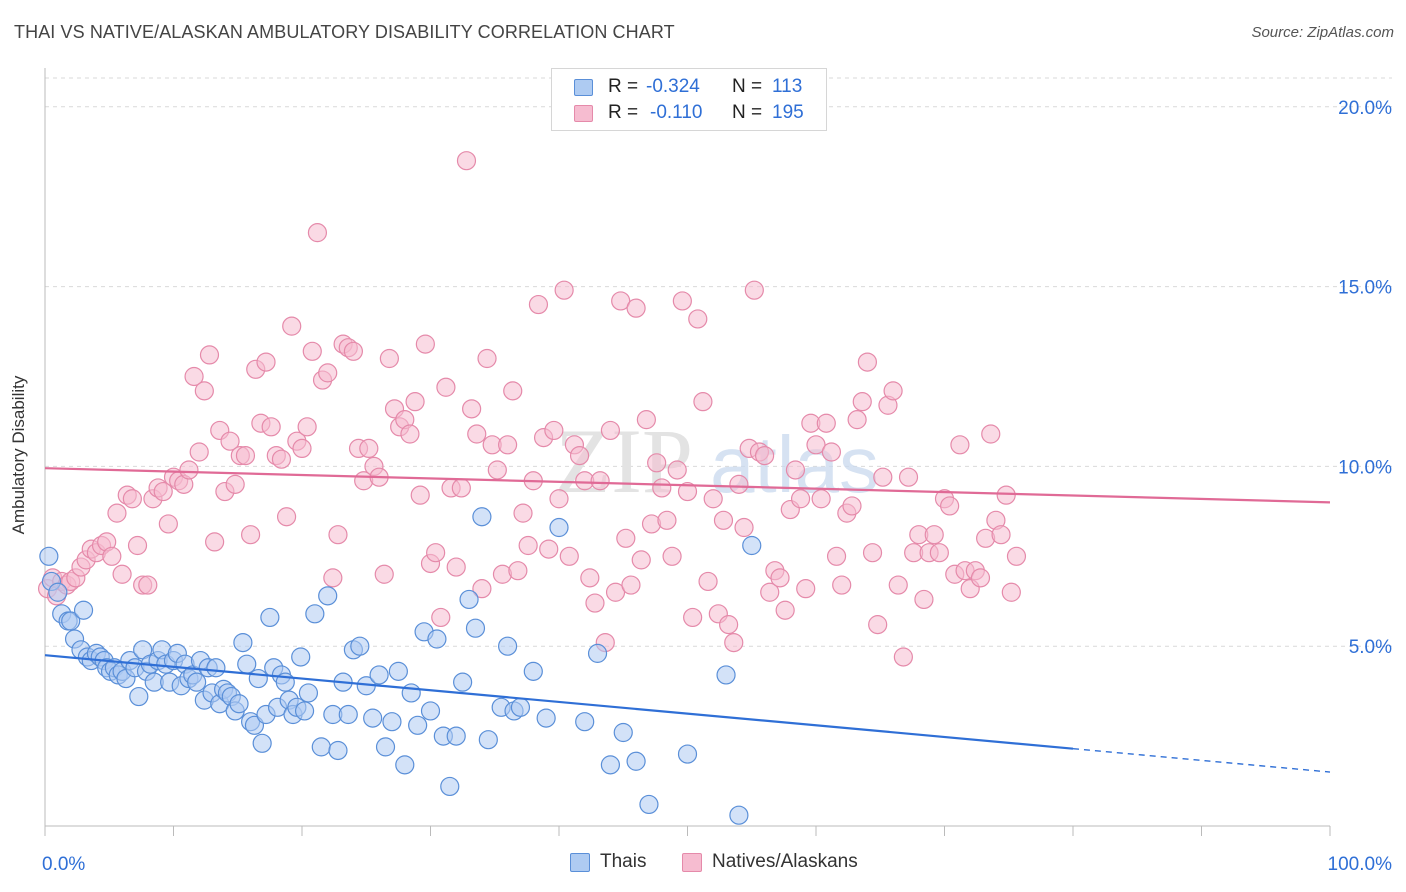  Describe the element at coordinates (699, 88) in the screenshot. I see `legend-row-thais: R = -0.324 N = 113` at that location.